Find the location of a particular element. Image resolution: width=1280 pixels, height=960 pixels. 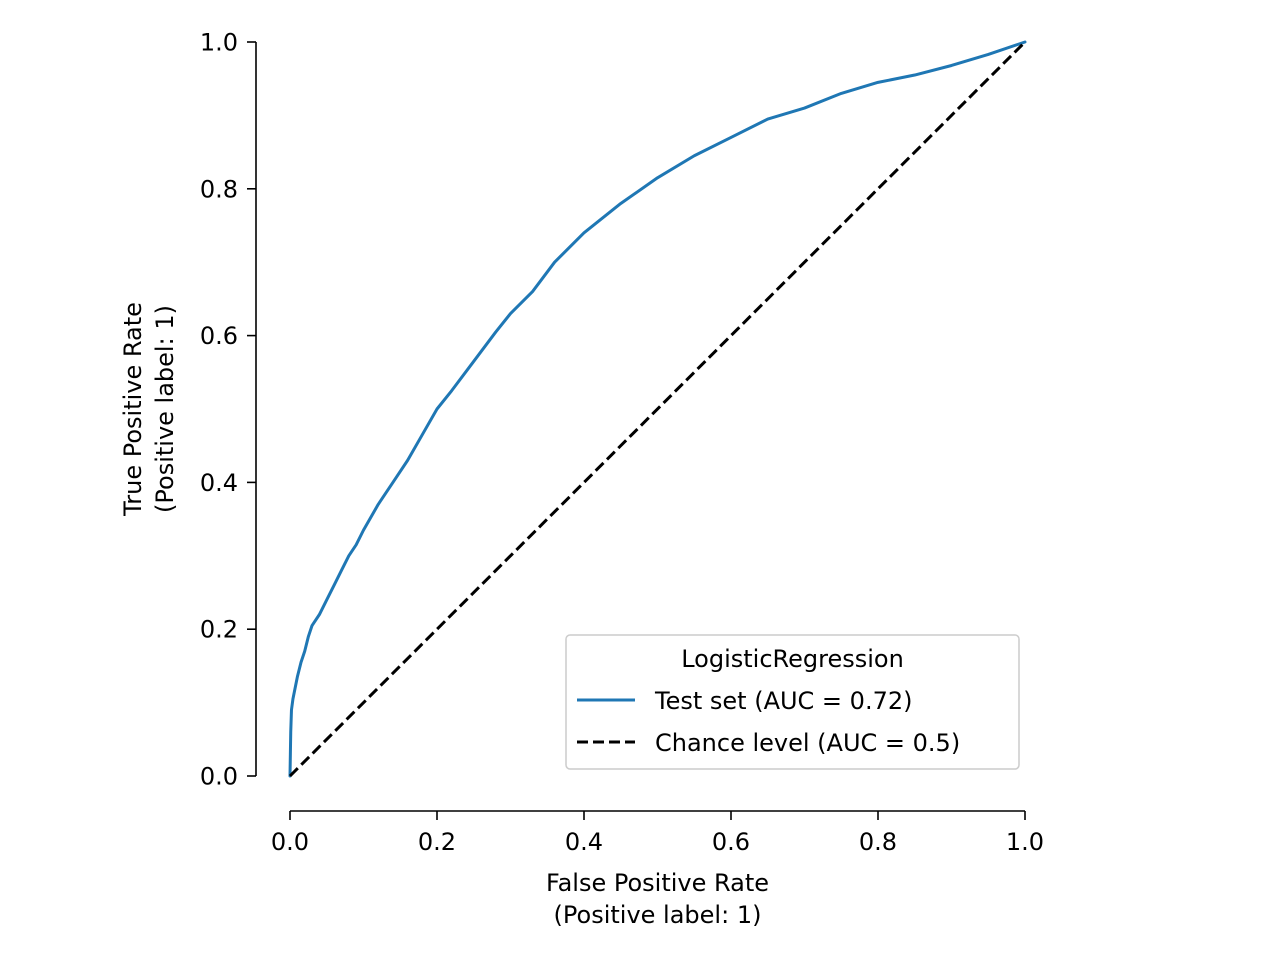

y-tick-label: 0.8 is located at coordinates (219, 189).